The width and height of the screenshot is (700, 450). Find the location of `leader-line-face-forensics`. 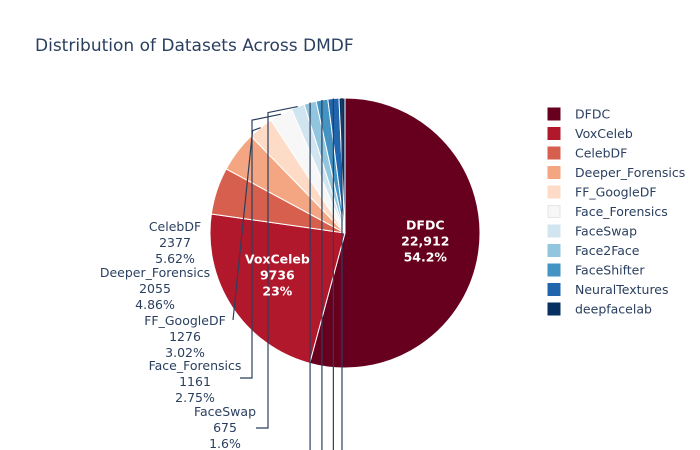

leader-line-face-forensics is located at coordinates (261, 246).